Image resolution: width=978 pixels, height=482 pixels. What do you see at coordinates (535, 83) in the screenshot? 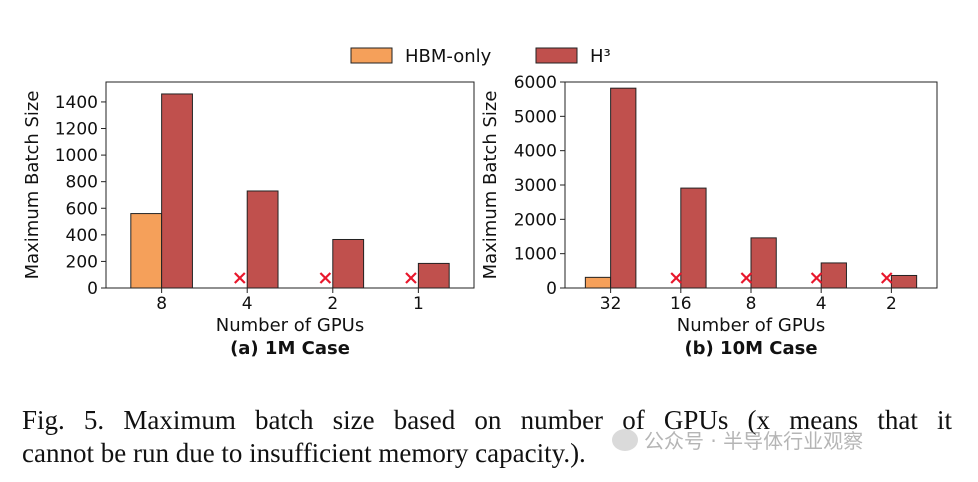
I see `y-tick-label-6000: 6000` at bounding box center [535, 83].